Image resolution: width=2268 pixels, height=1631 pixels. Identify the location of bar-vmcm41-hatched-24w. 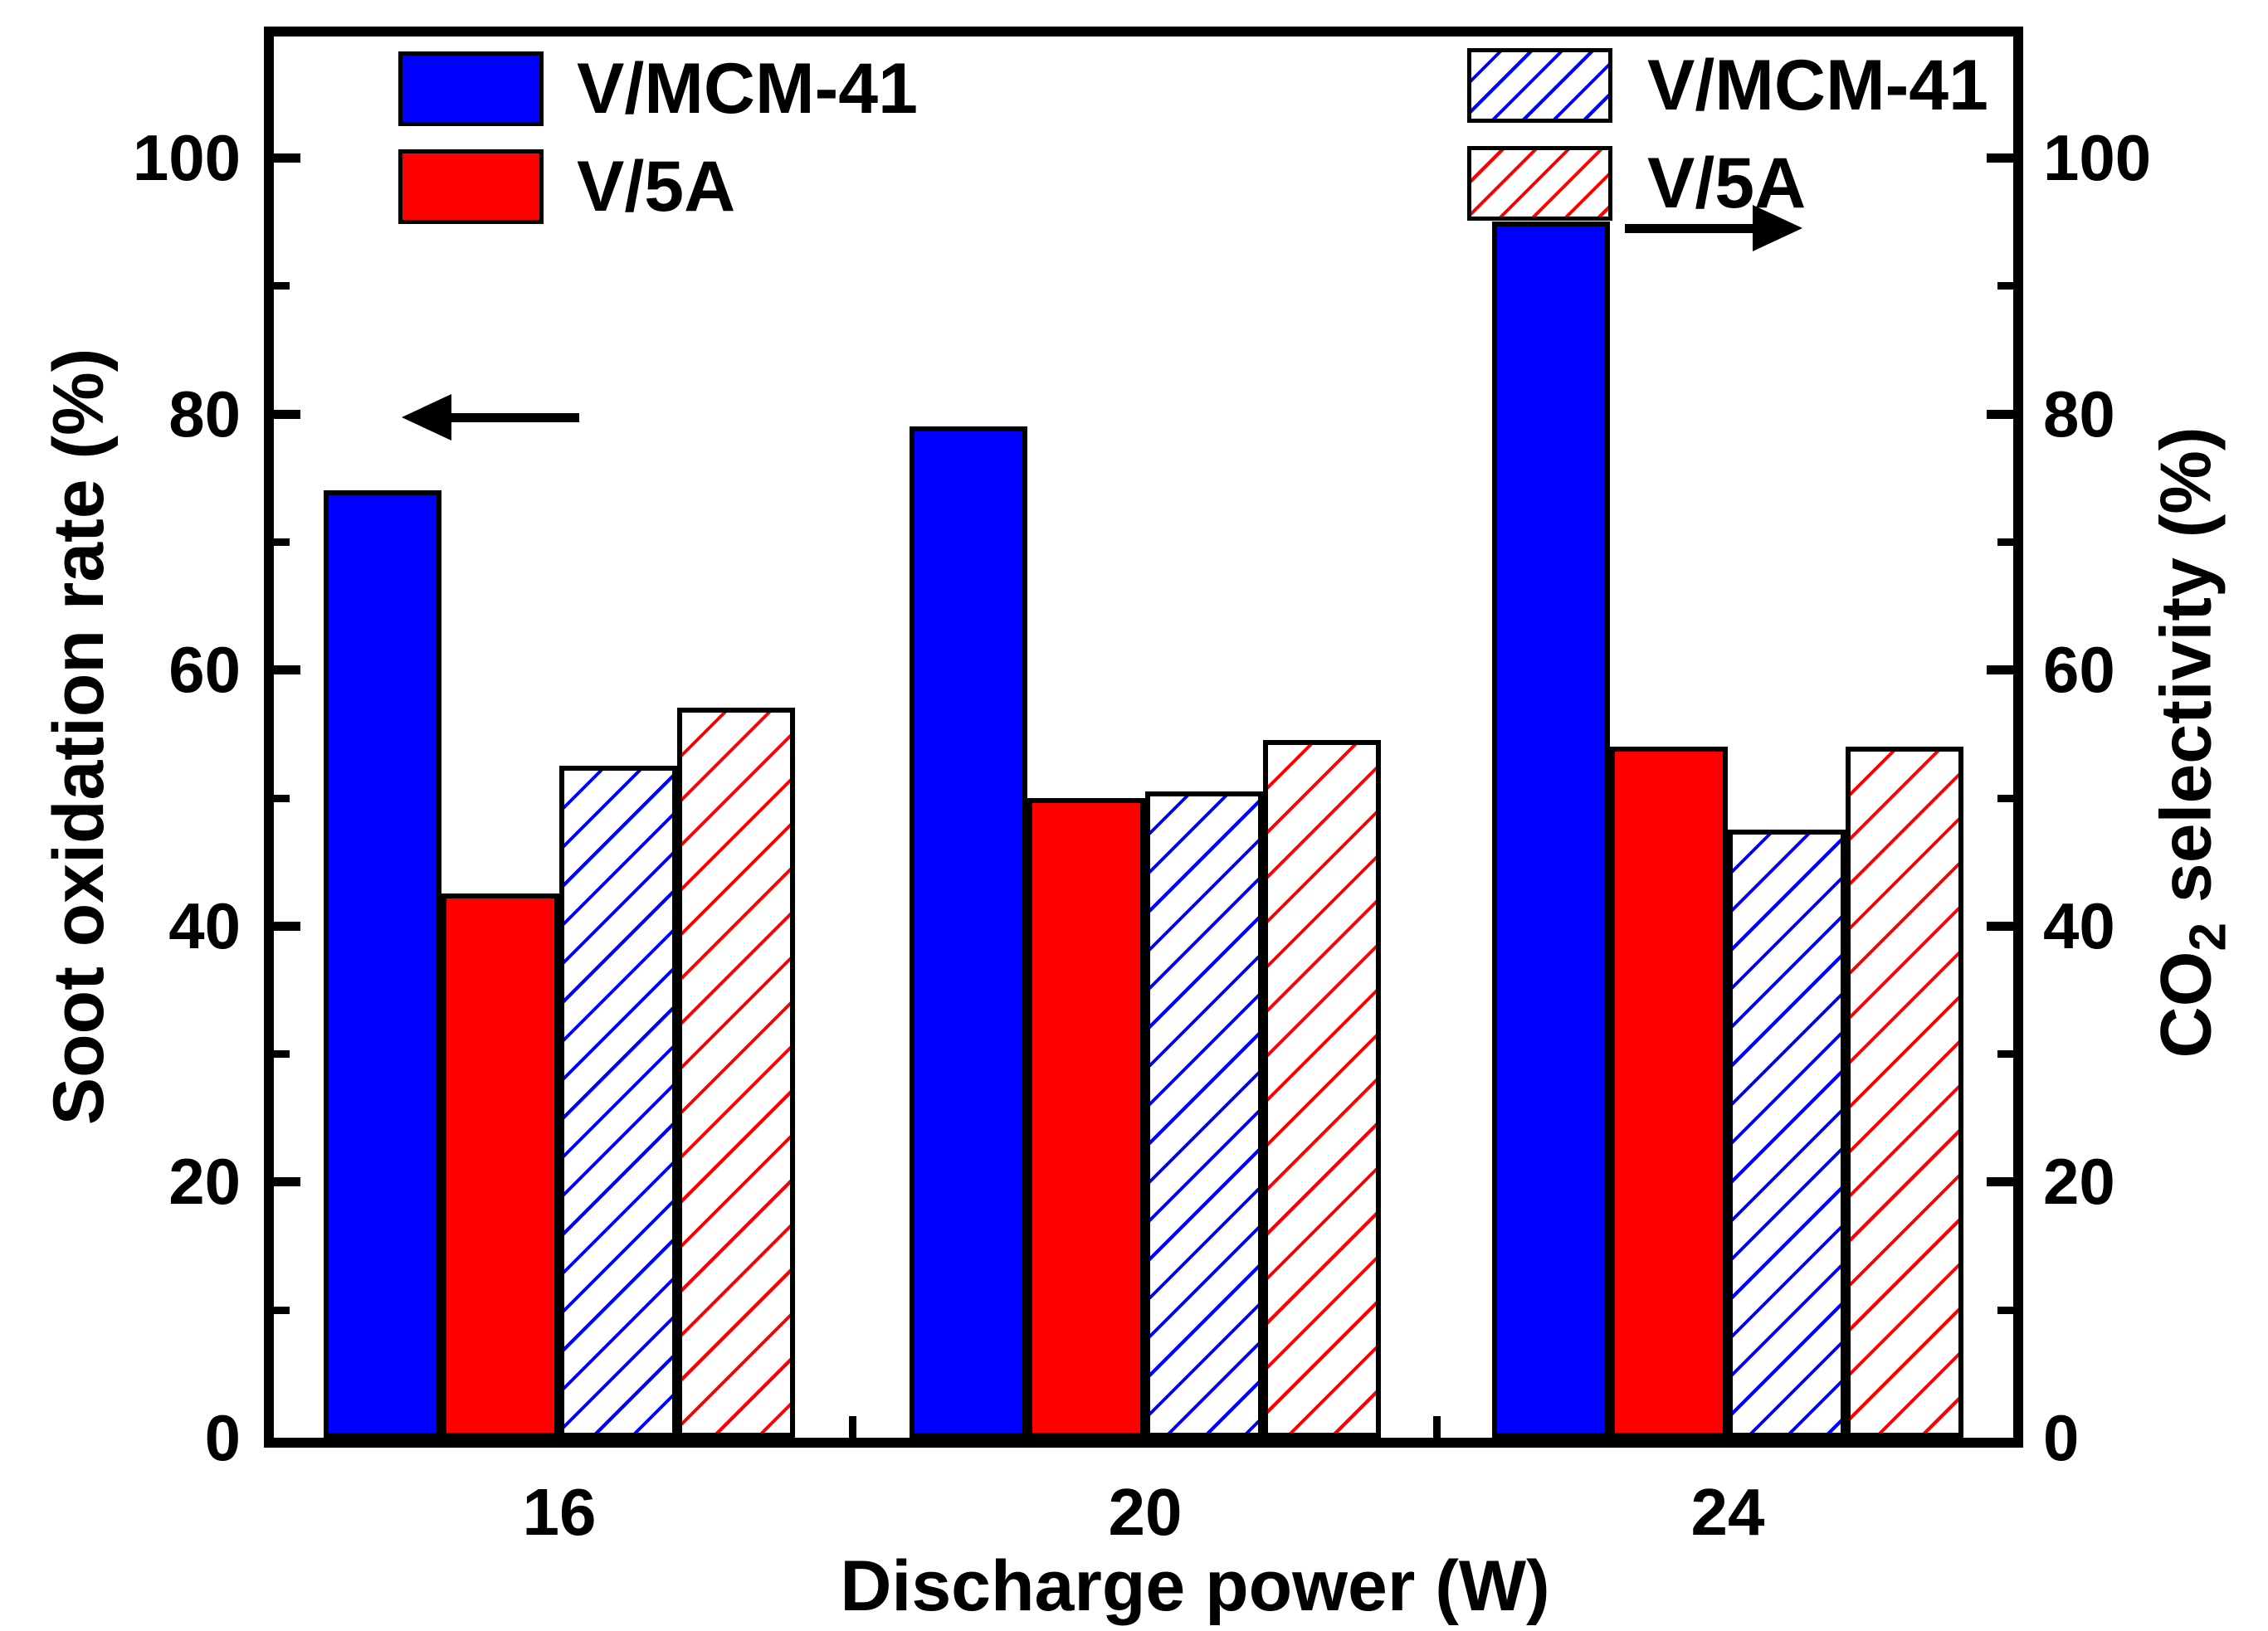
(1787, 1134).